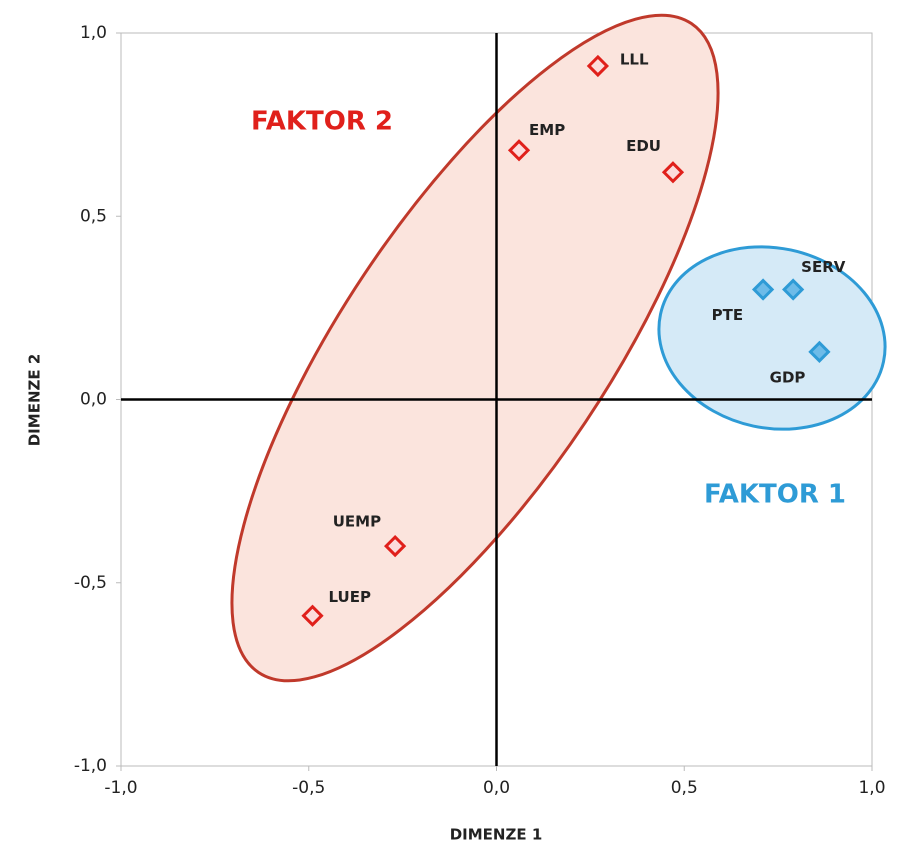 This screenshot has height=855, width=905. What do you see at coordinates (322, 122) in the screenshot?
I see `series-annotation: FAKTOR 2` at bounding box center [322, 122].